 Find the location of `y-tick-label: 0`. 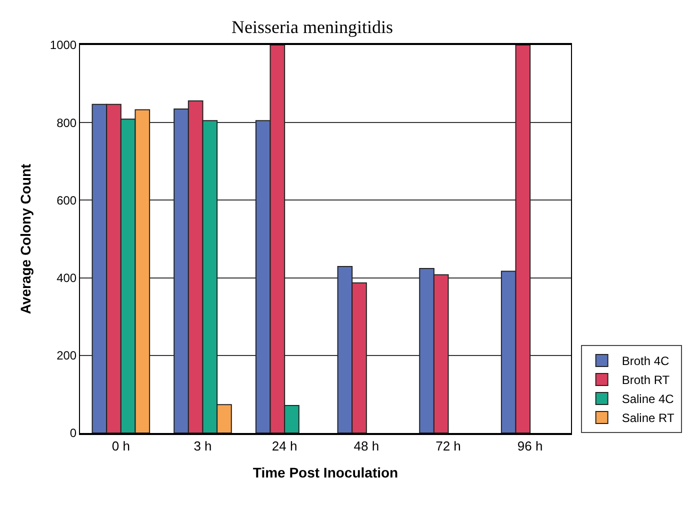

y-tick-label: 0 is located at coordinates (73, 433).